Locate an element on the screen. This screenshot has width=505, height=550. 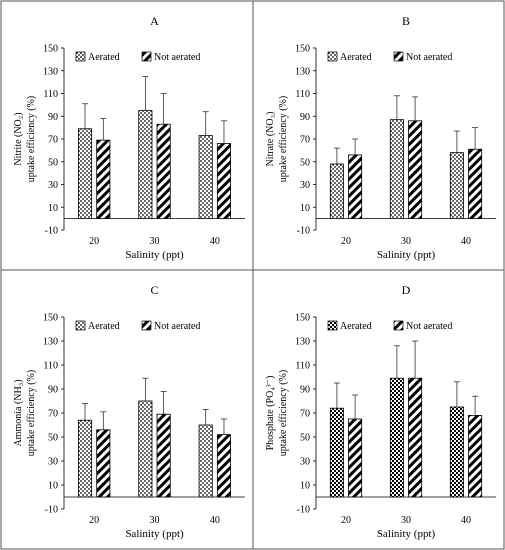
y-axis-label-line1: Ammonia (NH₃) is located at coordinates (18, 412).